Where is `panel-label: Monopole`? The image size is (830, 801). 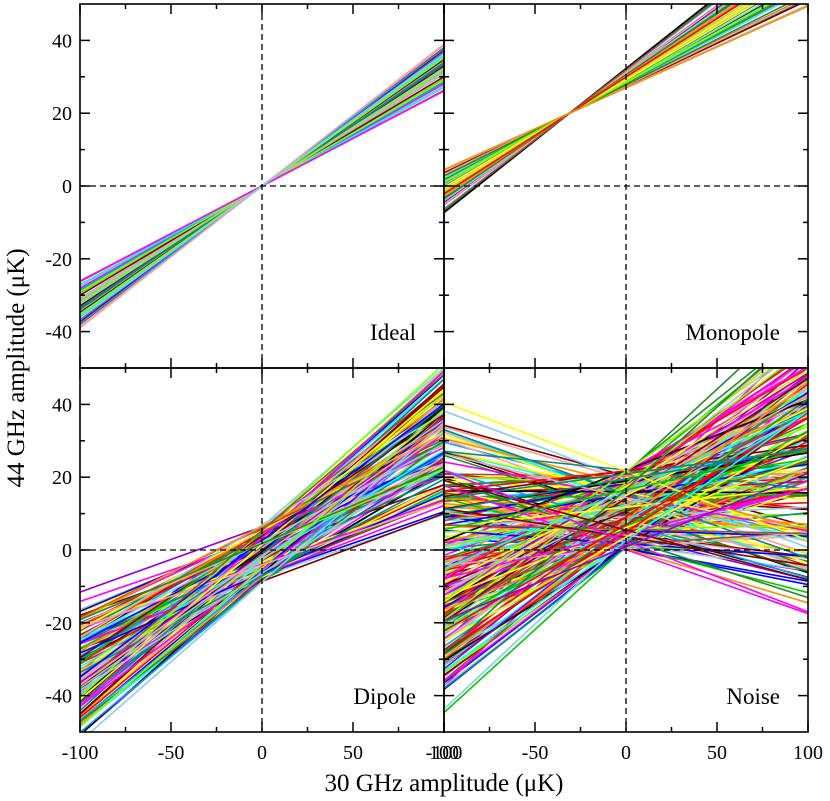
panel-label: Monopole is located at coordinates (732, 332).